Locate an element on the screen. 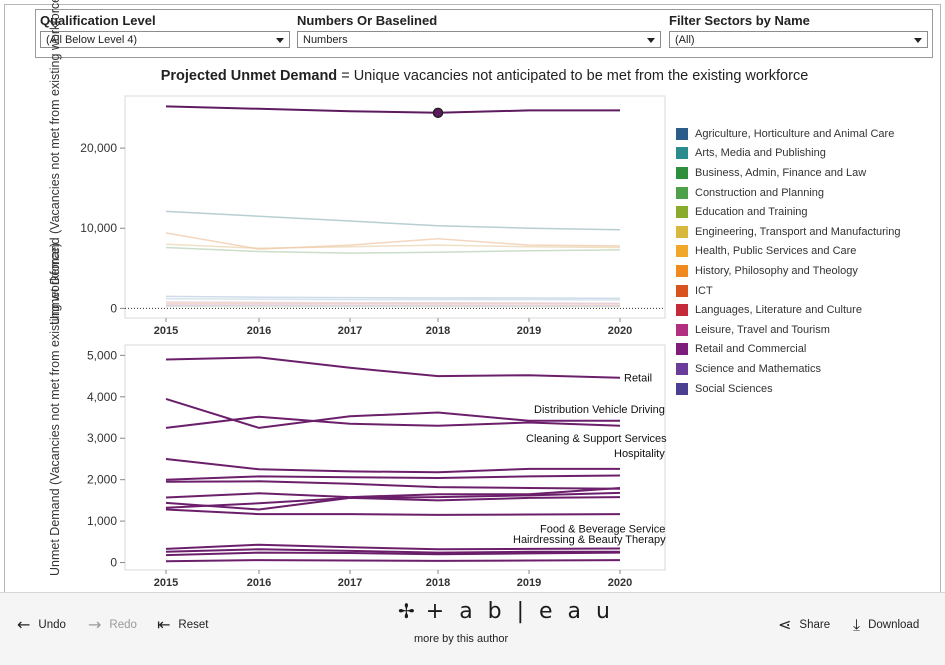 The width and height of the screenshot is (945, 665). download-button: ⤓ Download is located at coordinates (886, 625).